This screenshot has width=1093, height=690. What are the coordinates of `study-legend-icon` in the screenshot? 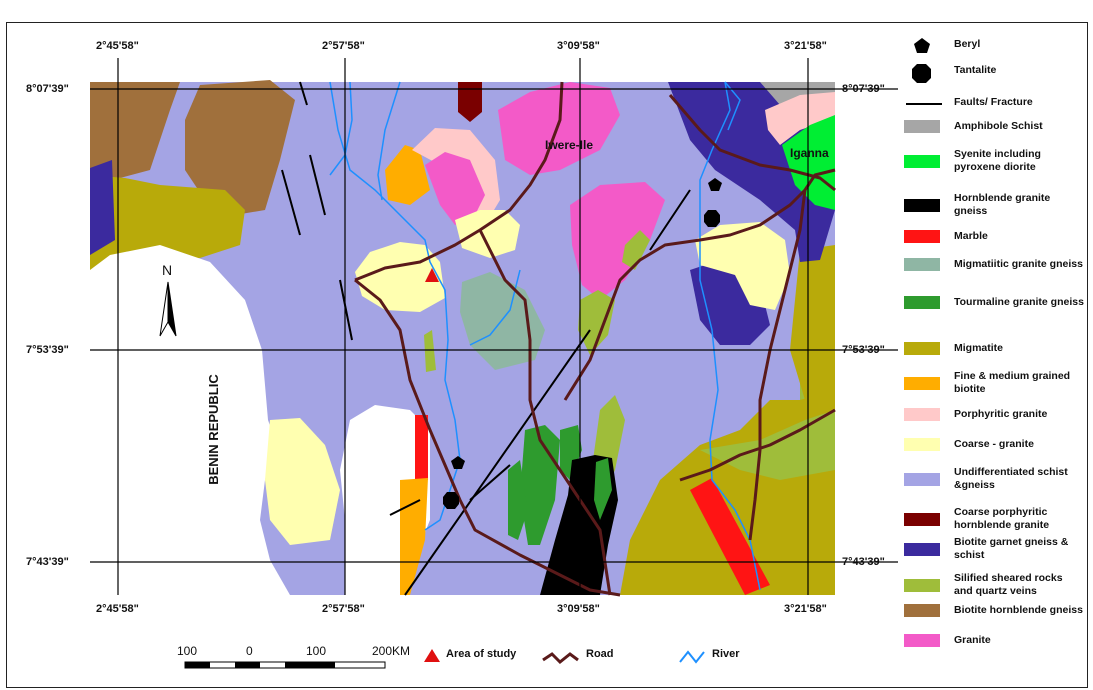 It's located at (432, 655).